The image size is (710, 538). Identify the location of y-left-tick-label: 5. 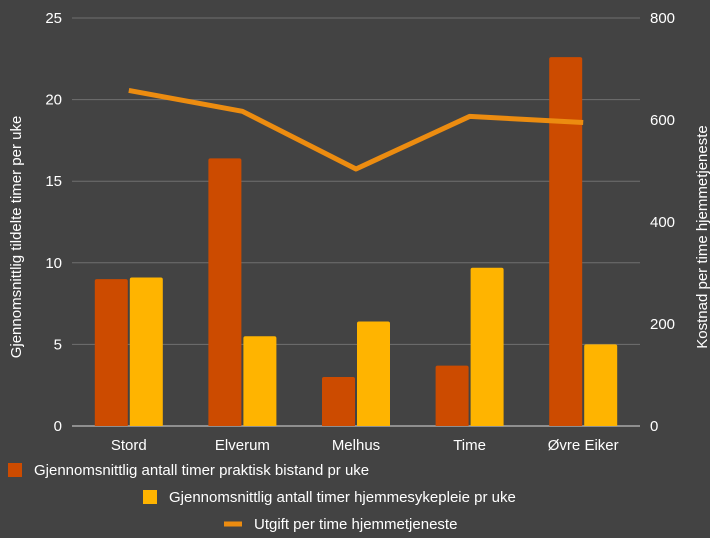
(58, 344).